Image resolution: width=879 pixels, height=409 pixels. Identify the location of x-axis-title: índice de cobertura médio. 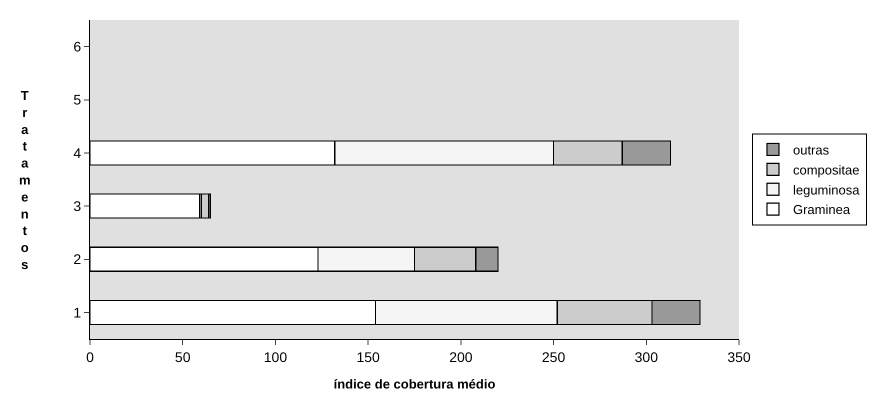
(415, 384).